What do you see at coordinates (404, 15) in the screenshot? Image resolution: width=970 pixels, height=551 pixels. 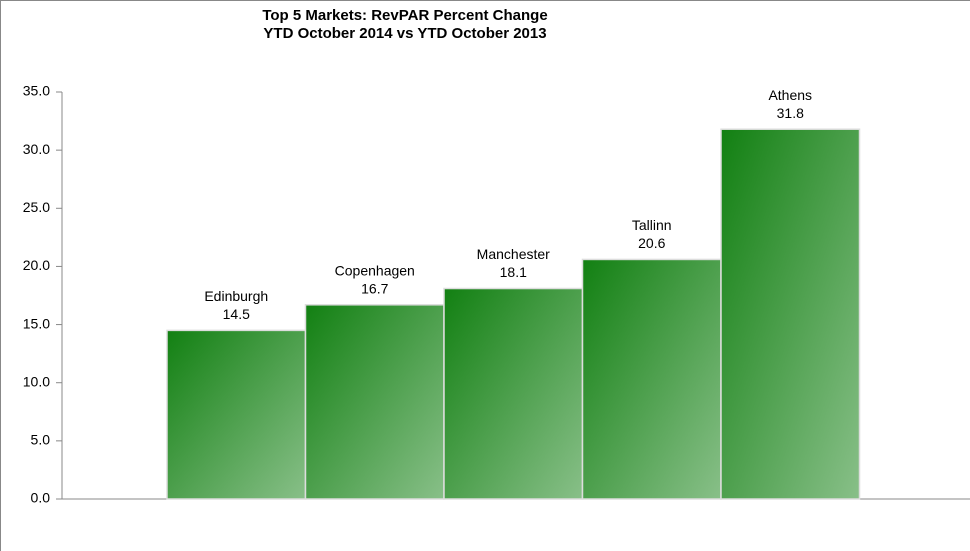 I see `chart-title: Top 5 Markets: RevPAR Percent Change` at bounding box center [404, 15].